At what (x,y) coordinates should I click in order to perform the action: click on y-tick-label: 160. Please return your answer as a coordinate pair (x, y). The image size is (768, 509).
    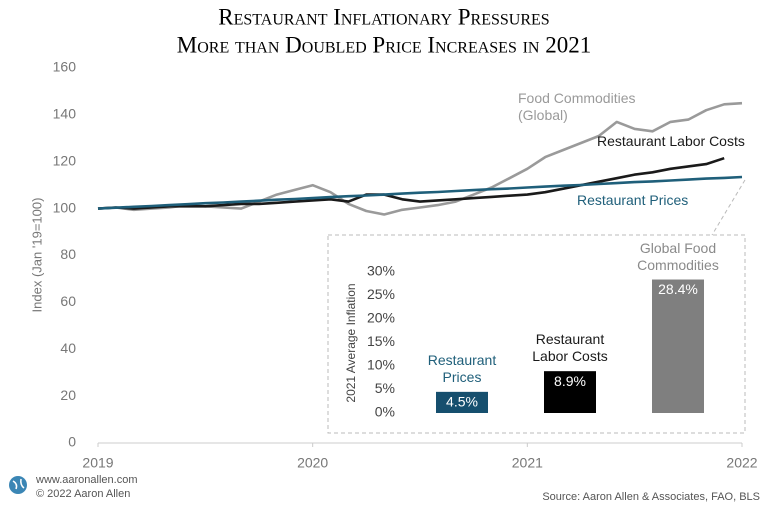
    Looking at the image, I should click on (65, 67).